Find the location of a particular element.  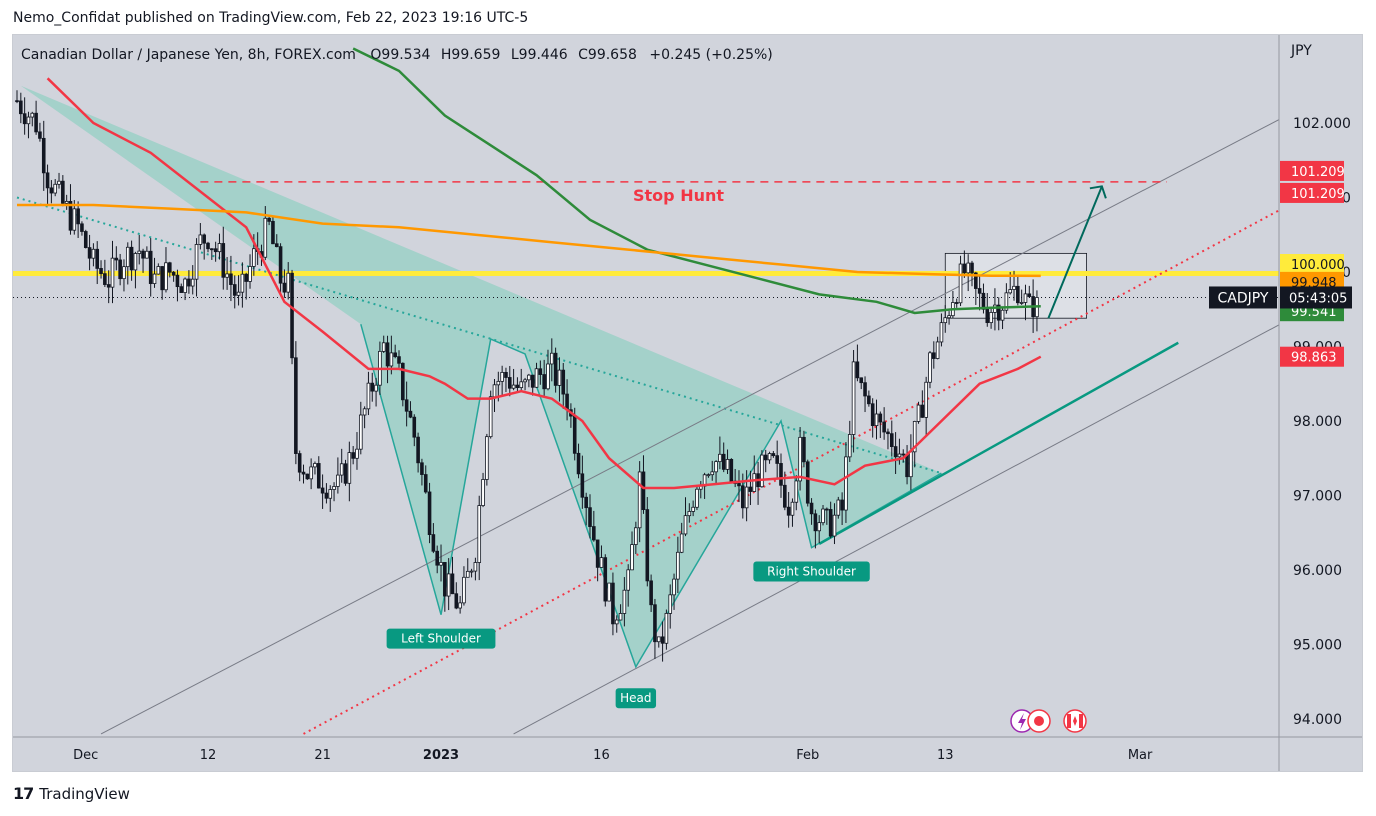

stop-hunt-label: Stop Hunt is located at coordinates (678, 195).